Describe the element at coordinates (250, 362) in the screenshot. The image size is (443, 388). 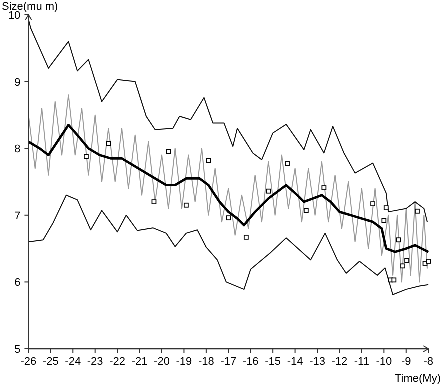
I see `x-tick-label: -16` at that location.